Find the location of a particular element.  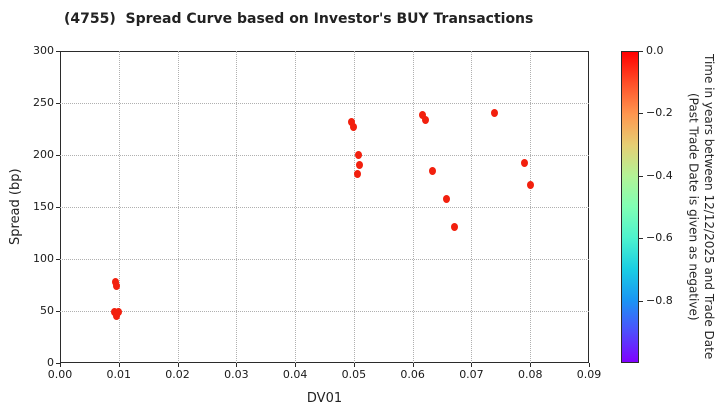

colorbar-tick-label: −0.4 is located at coordinates (659, 175).